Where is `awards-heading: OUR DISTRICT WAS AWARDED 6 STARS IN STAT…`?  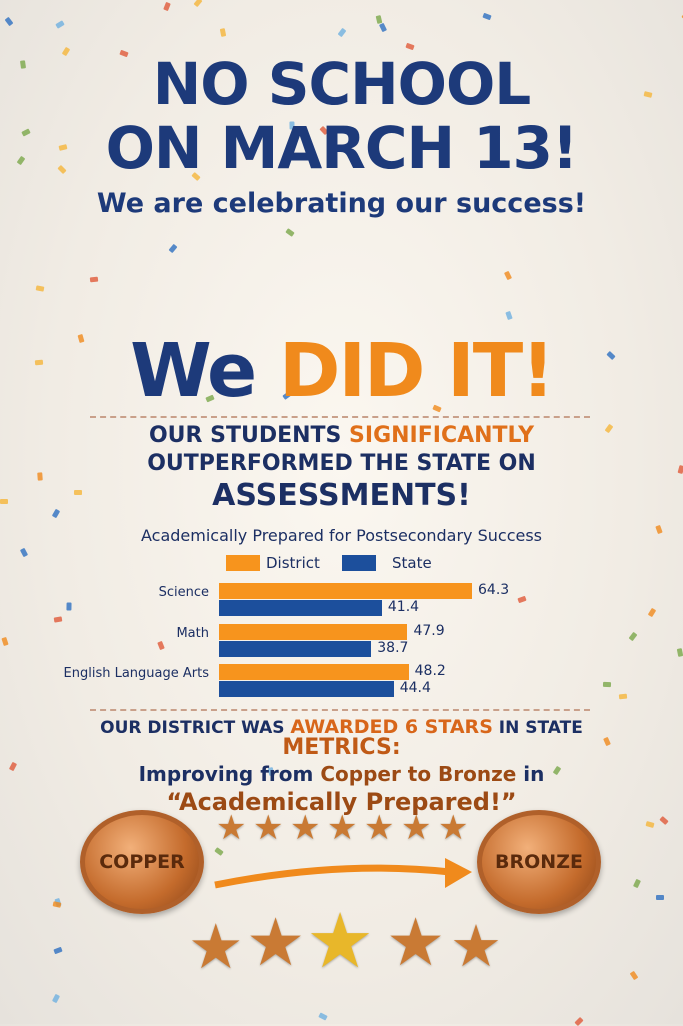
awards-heading: OUR DISTRICT WAS AWARDED 6 STARS IN STAT… is located at coordinates (341, 727).